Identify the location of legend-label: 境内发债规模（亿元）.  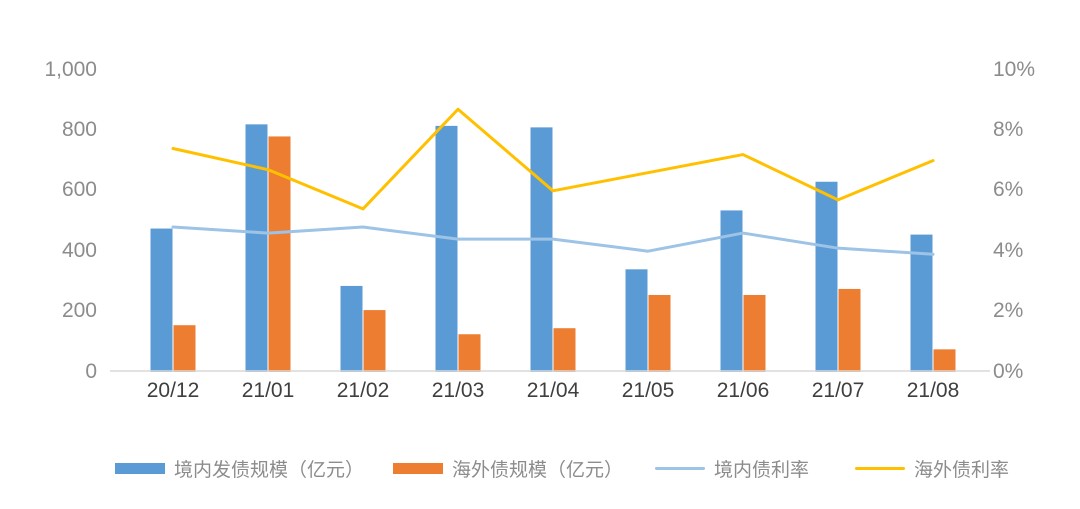
(269, 470).